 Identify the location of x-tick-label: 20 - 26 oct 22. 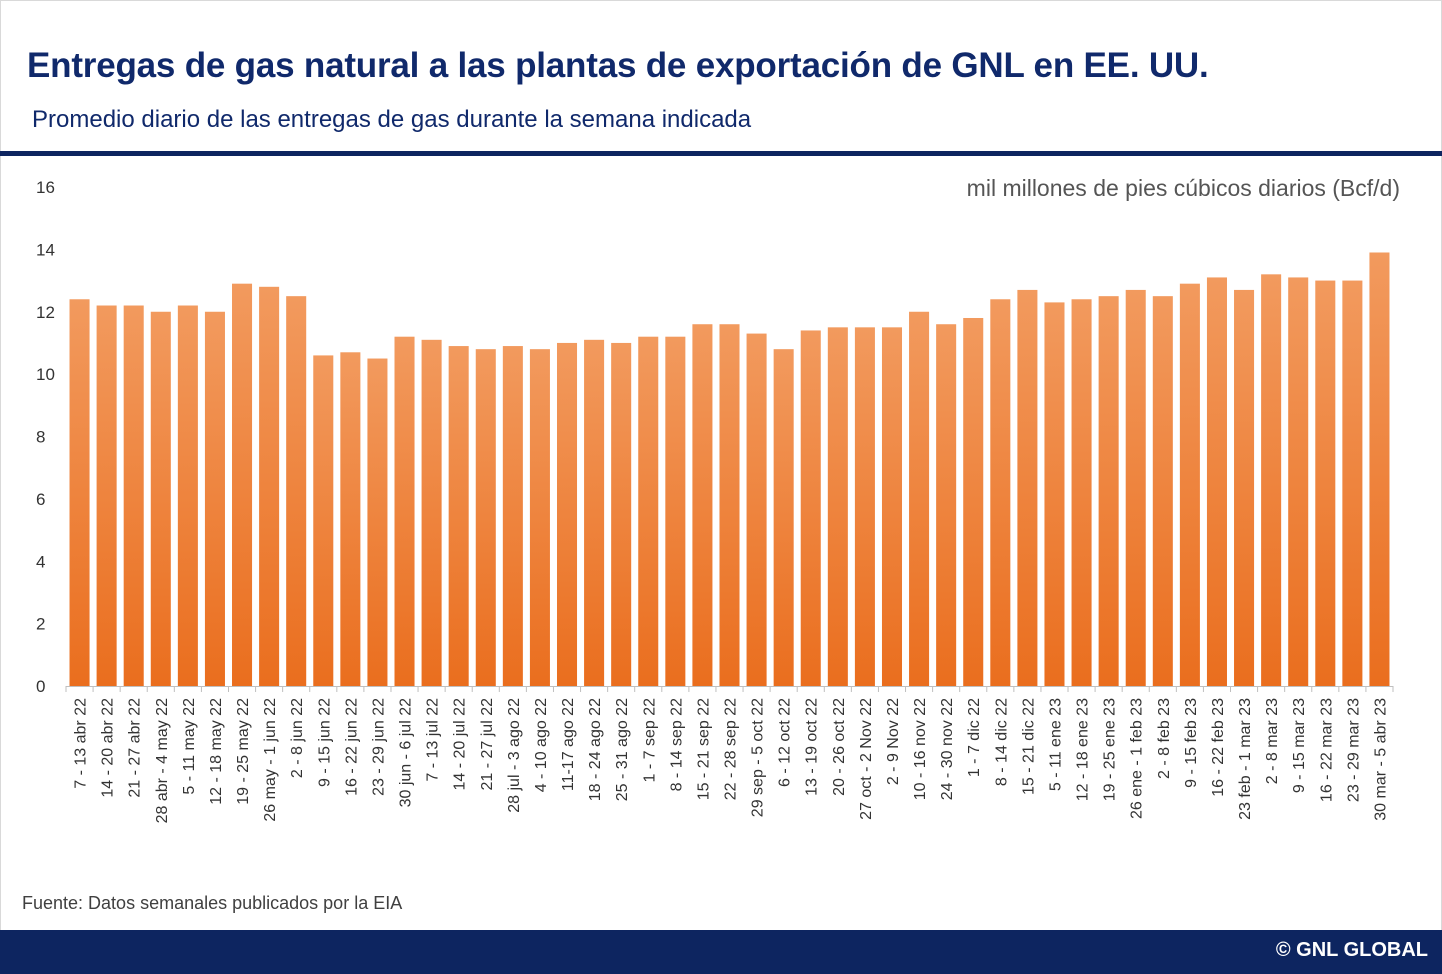
(839, 747).